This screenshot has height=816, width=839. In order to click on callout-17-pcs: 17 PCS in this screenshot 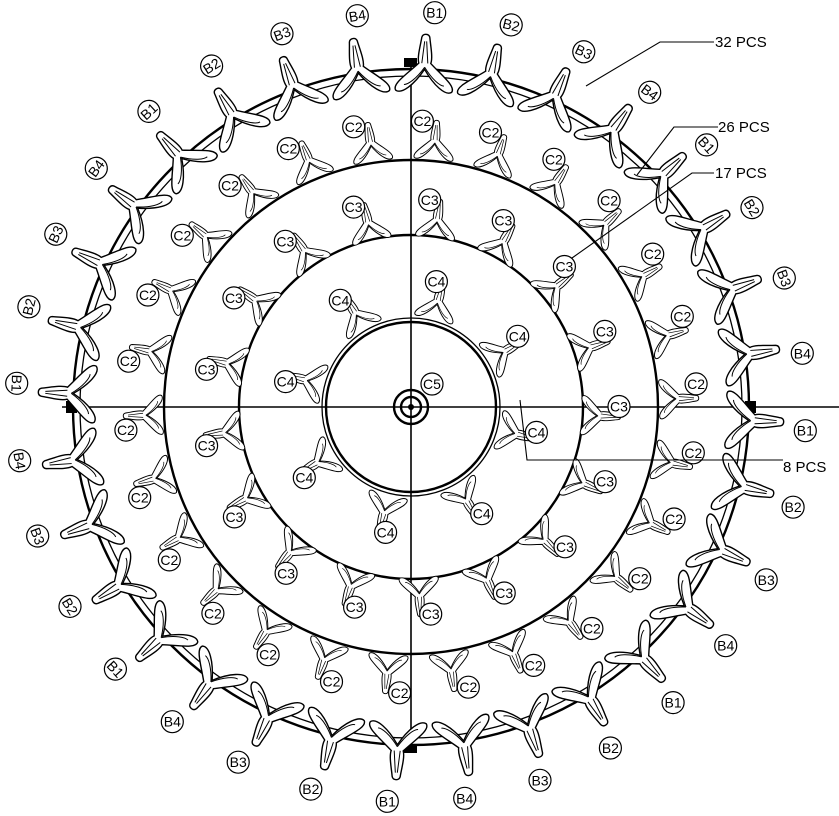, I will do `click(741, 173)`.